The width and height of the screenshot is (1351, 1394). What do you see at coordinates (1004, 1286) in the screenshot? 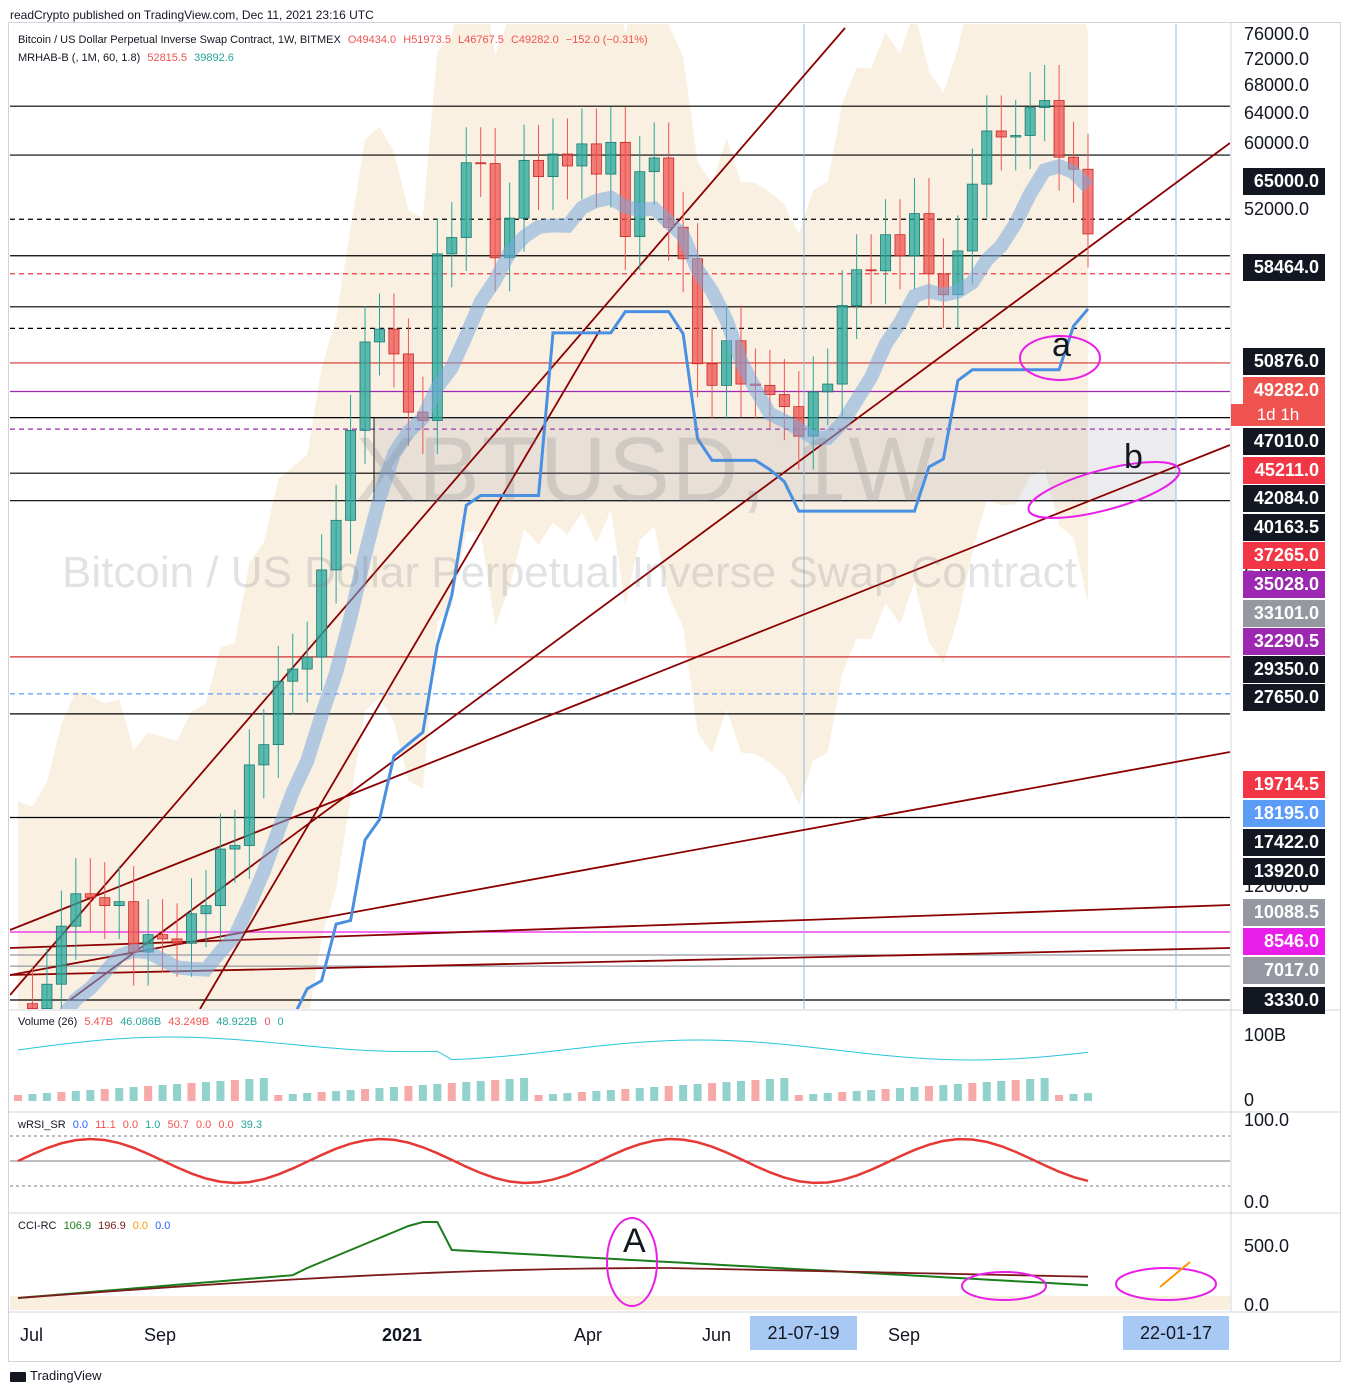
I see `highlight-ellipse-cci` at bounding box center [1004, 1286].